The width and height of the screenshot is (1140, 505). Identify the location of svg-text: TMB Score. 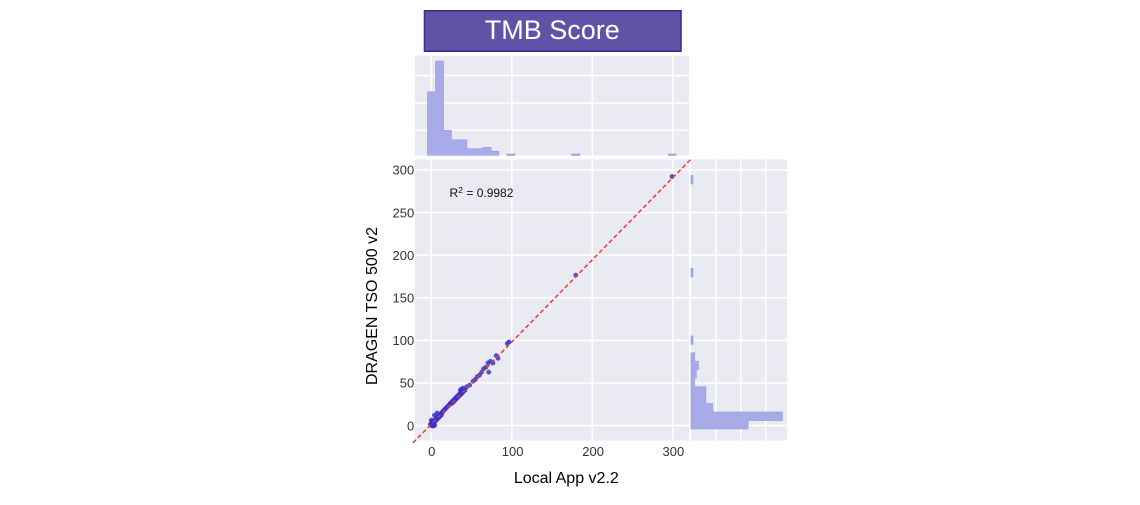
(552, 30).